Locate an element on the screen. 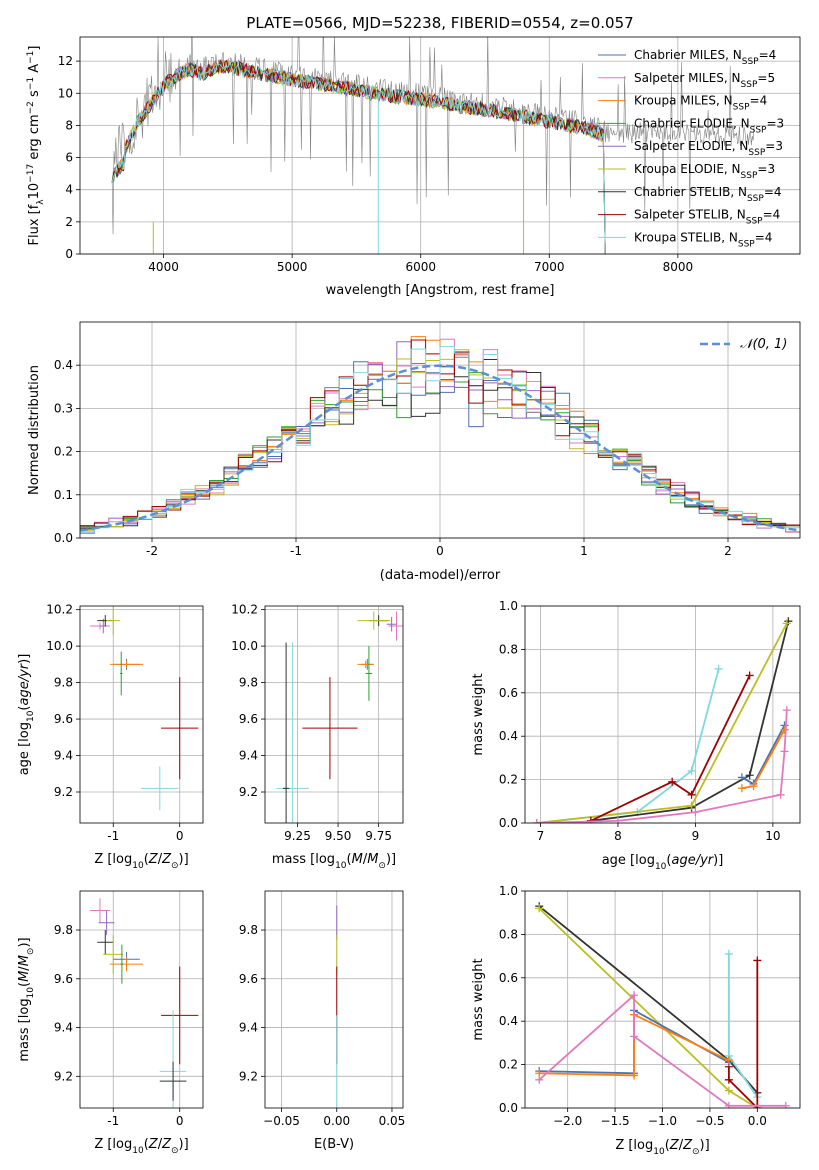 Image resolution: width=819 pixels, height=1170 pixels. legend-entry: Salpeter MILES, NSSP=5 is located at coordinates (704, 80).